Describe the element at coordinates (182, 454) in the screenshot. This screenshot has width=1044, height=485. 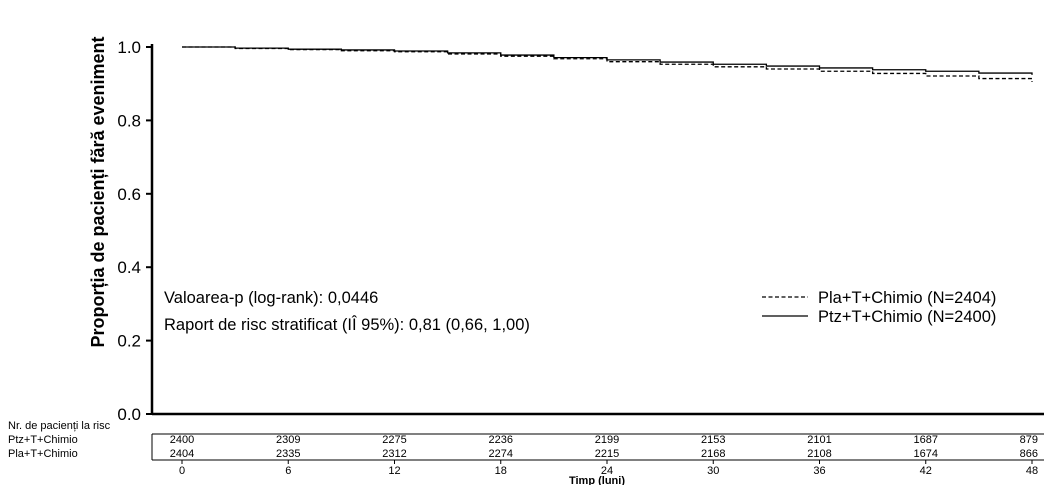
I see `risk-value: 2404` at that location.